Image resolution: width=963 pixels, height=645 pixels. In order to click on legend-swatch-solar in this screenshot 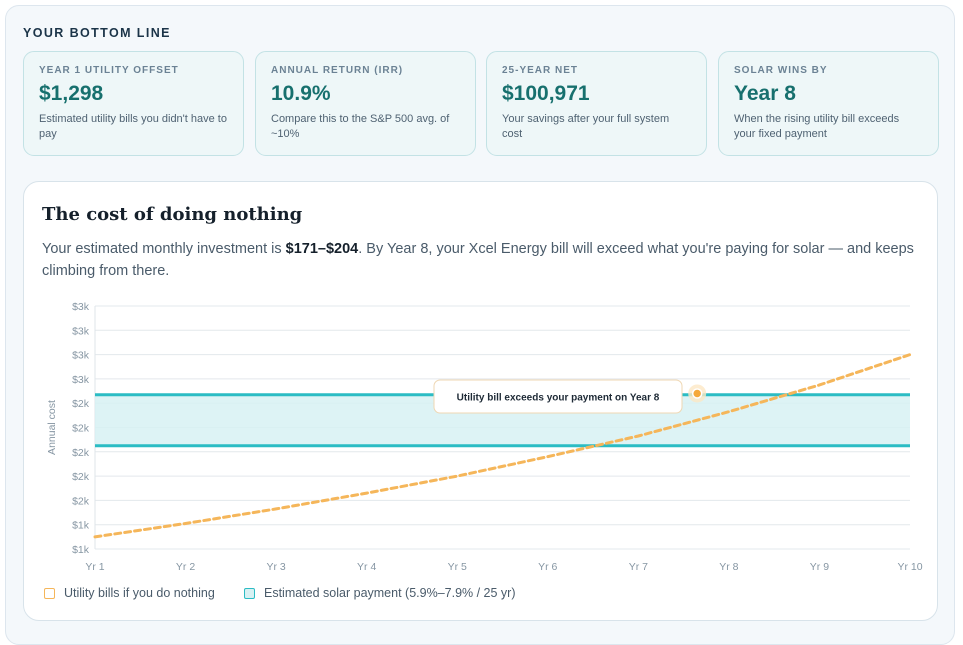, I will do `click(249, 593)`.